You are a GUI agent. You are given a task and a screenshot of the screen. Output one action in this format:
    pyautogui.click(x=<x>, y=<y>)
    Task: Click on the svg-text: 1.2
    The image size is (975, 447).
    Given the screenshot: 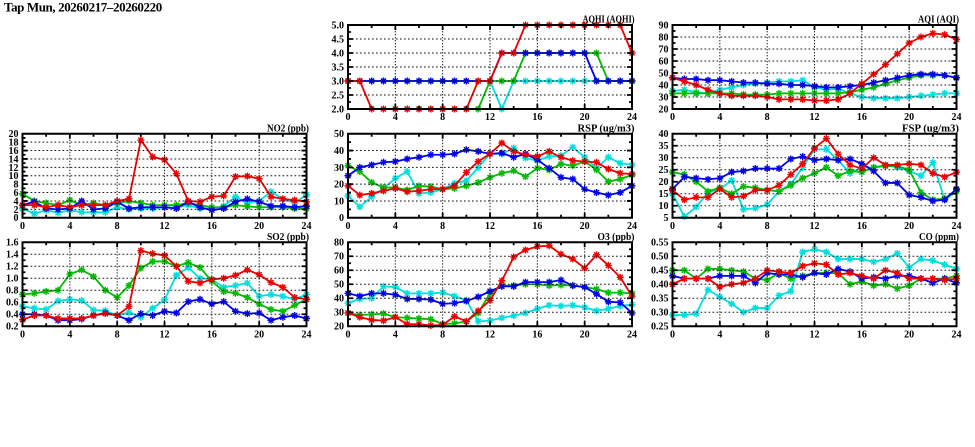 What is the action you would take?
    pyautogui.click(x=12, y=267)
    